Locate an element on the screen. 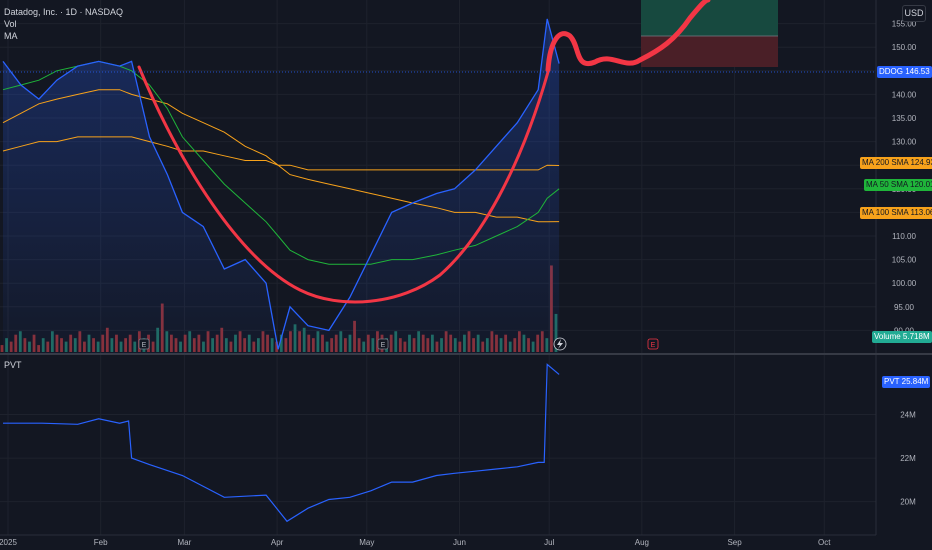 Image resolution: width=932 pixels, height=550 pixels. price-tick-label: 105.00 is located at coordinates (904, 260).